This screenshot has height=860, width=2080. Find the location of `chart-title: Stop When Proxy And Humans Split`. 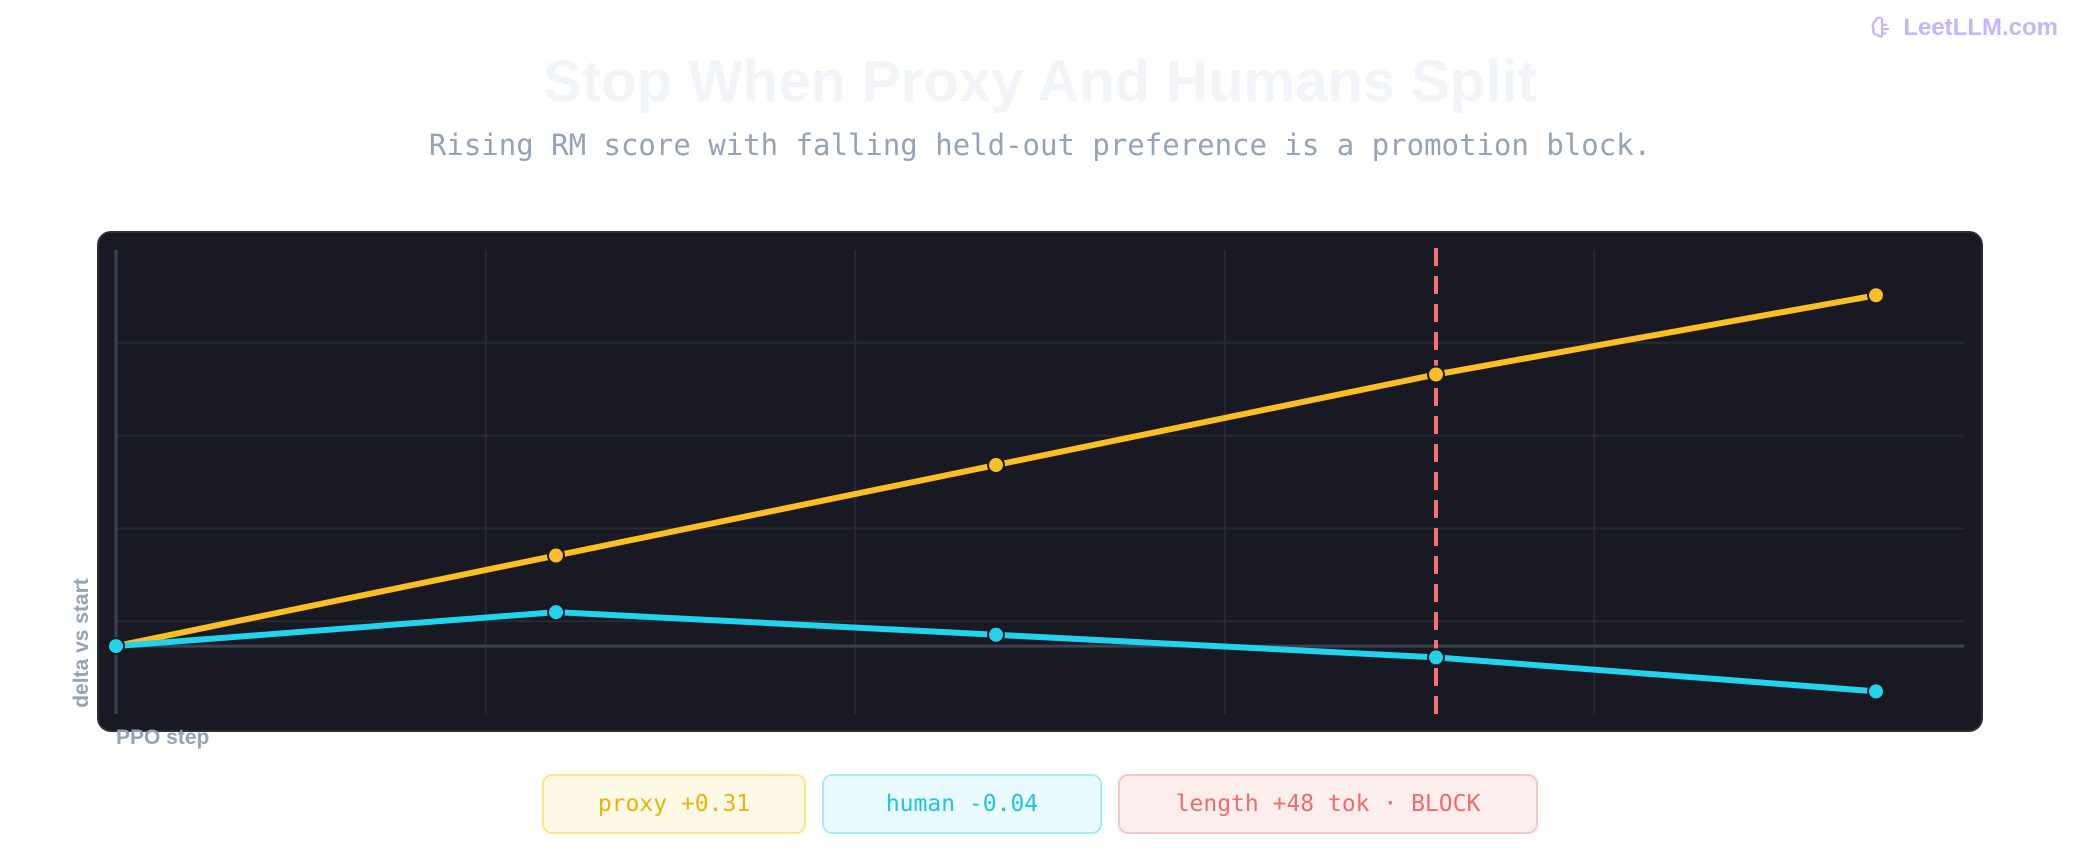

chart-title: Stop When Proxy And Humans Split is located at coordinates (1040, 81).